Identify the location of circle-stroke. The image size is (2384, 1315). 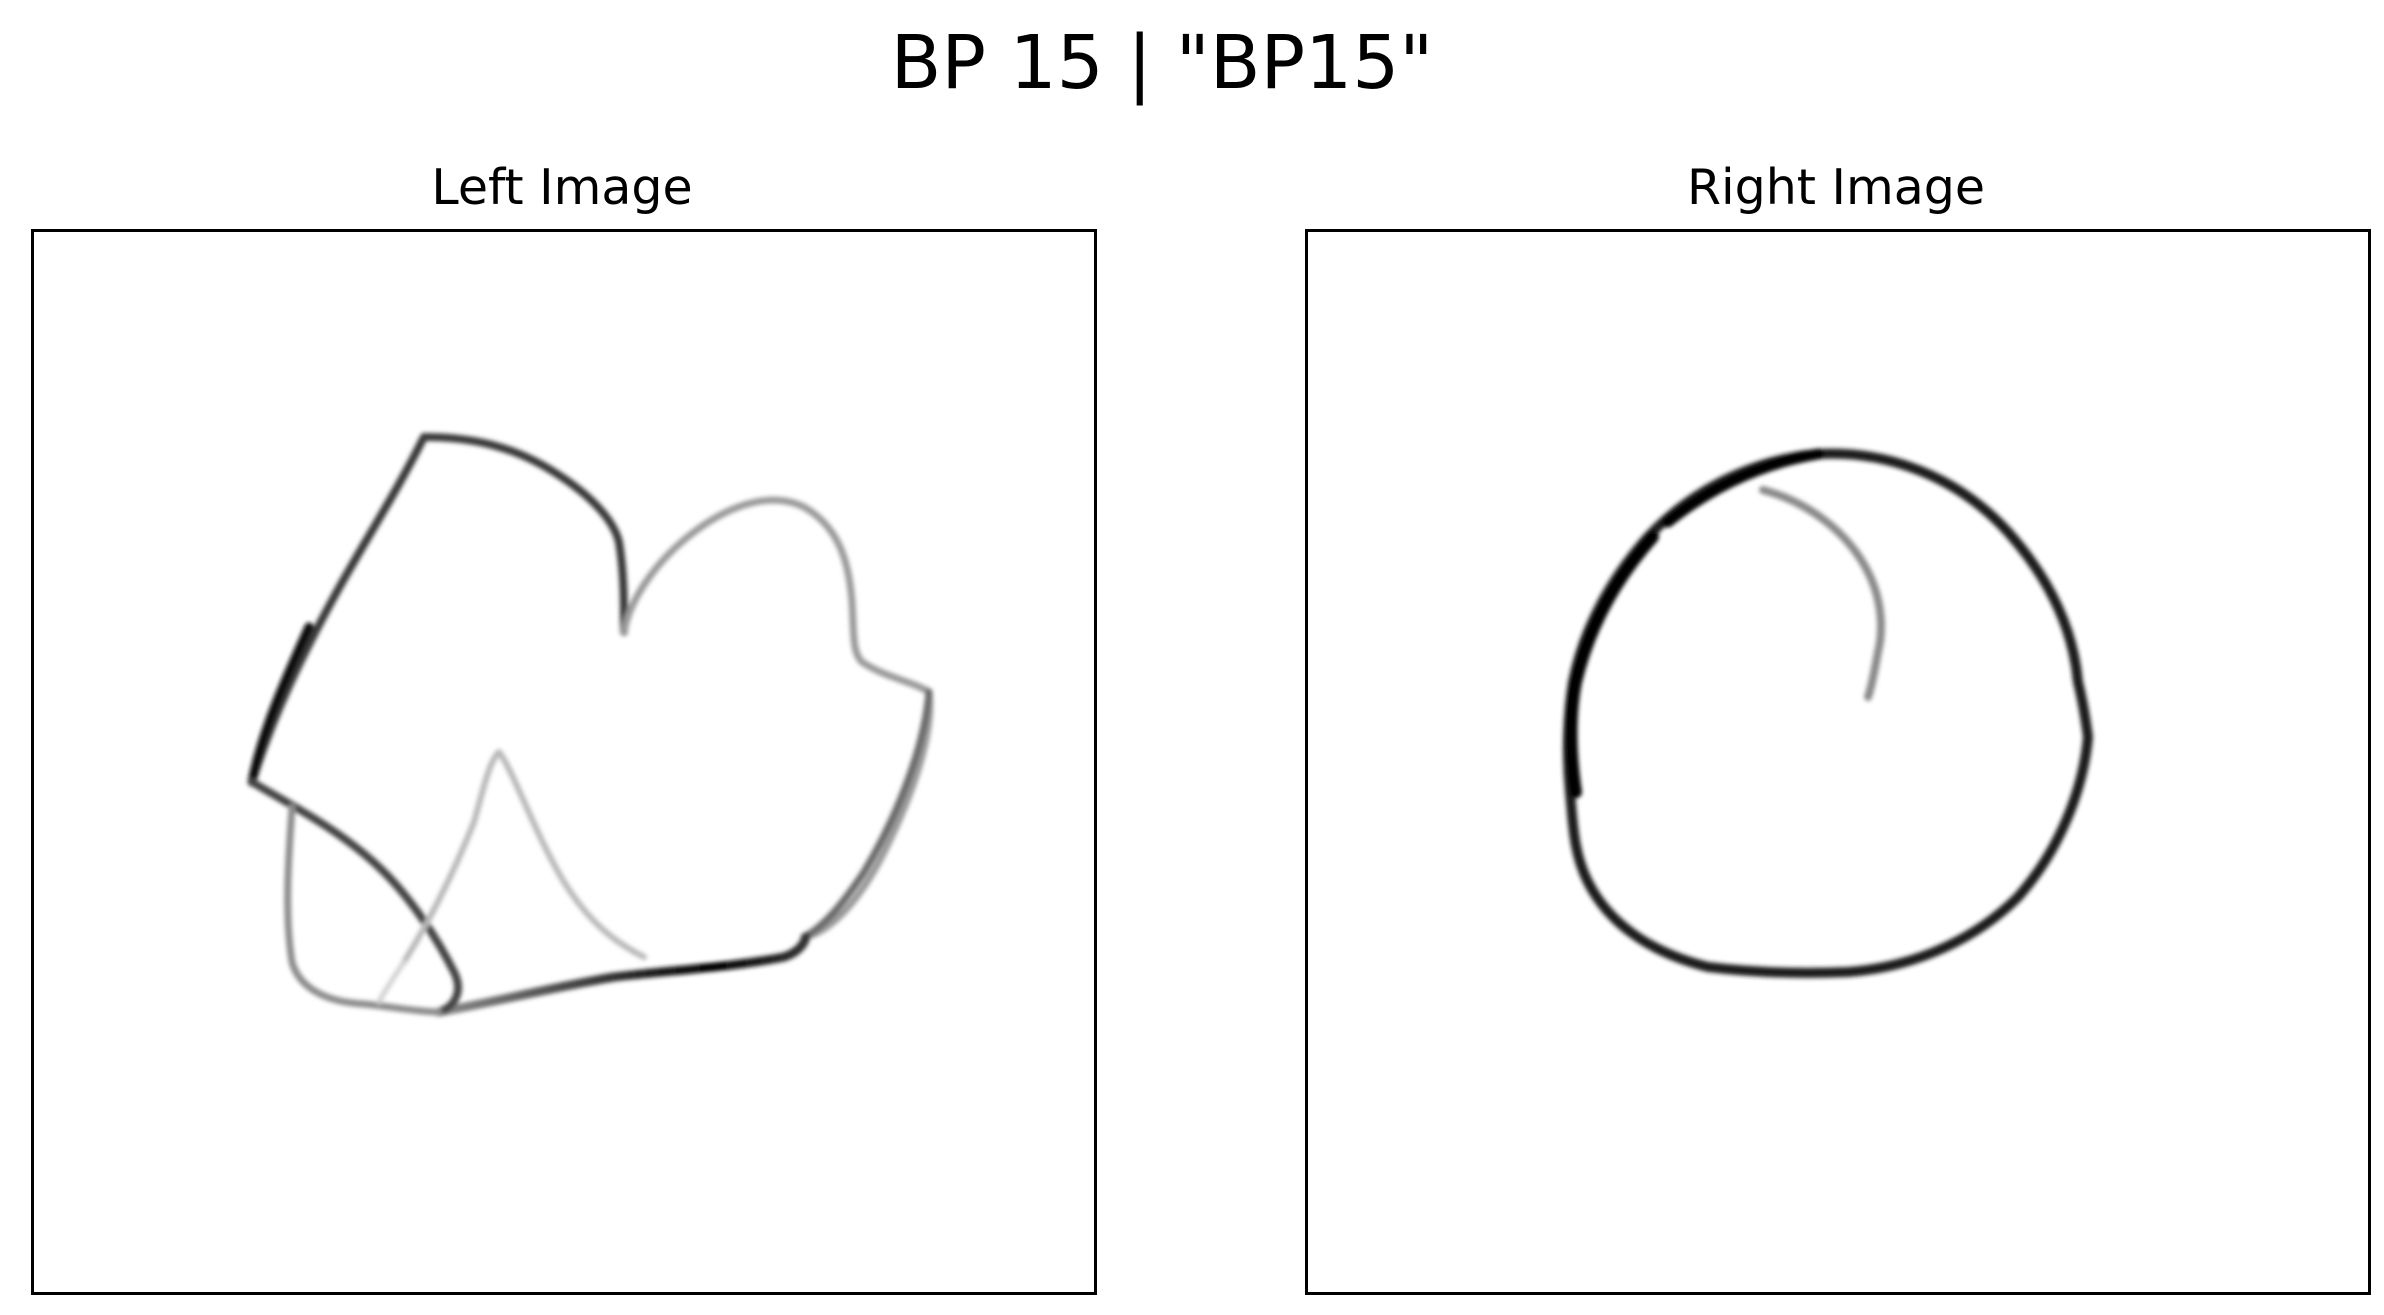
(1827, 713).